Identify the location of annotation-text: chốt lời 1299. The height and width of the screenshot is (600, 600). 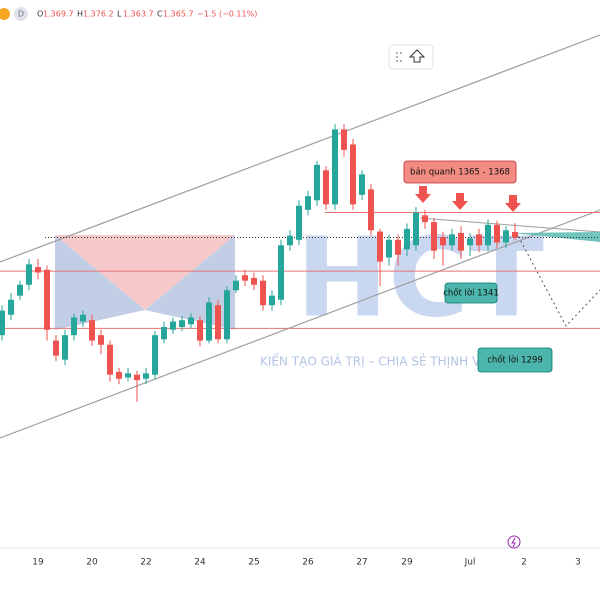
(515, 360).